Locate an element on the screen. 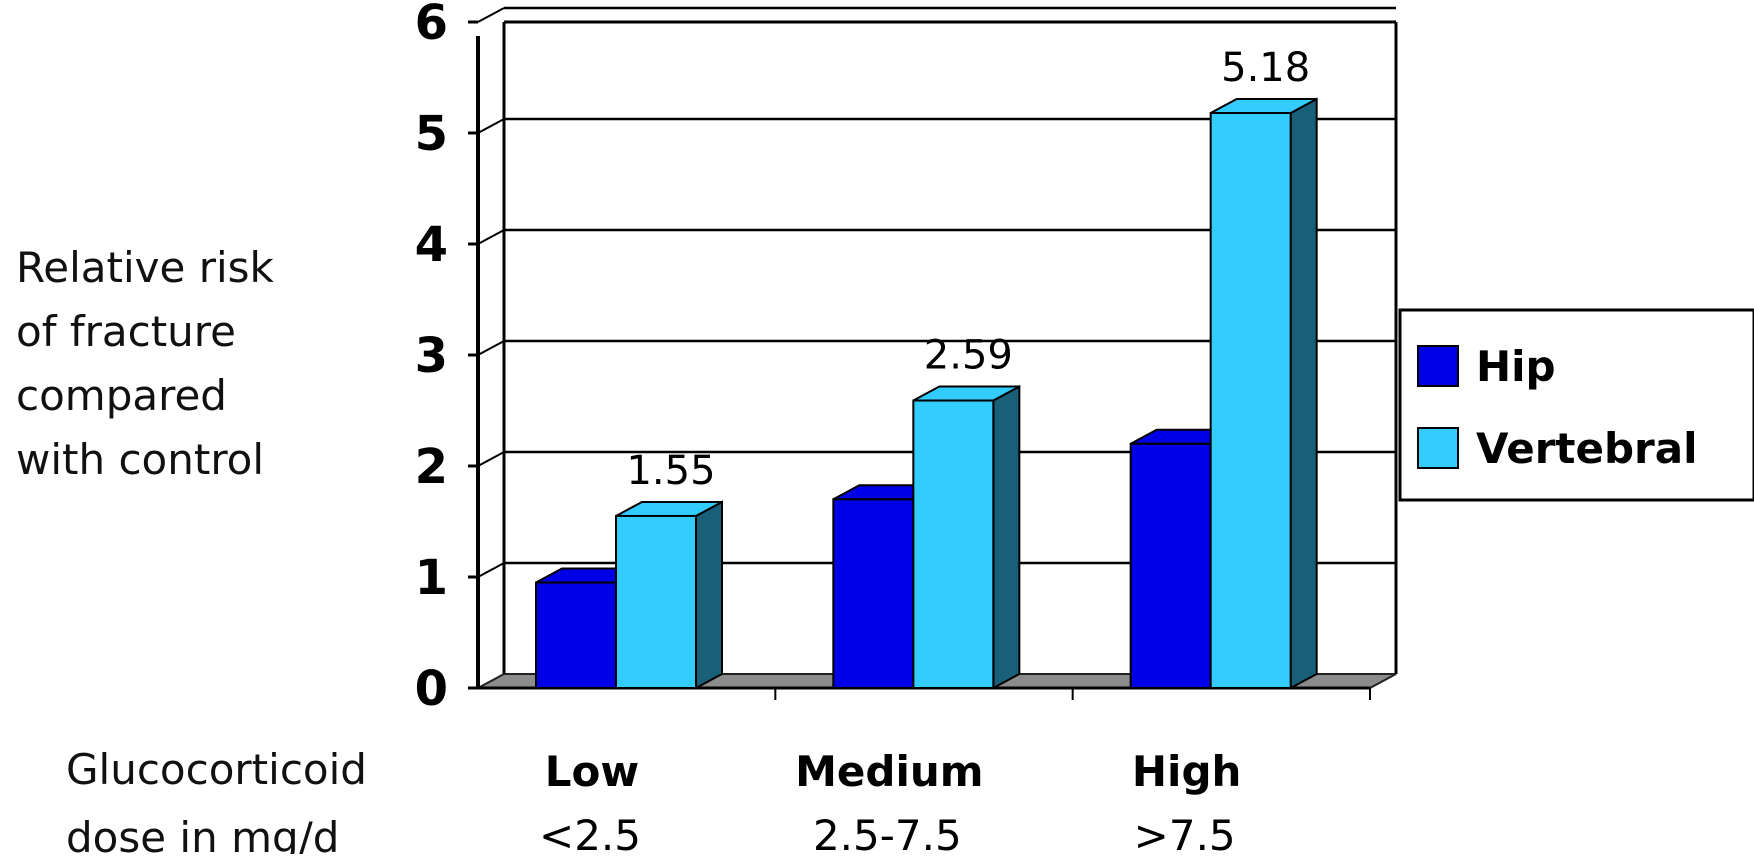  y-tick-label: 2 is located at coordinates (431, 467).